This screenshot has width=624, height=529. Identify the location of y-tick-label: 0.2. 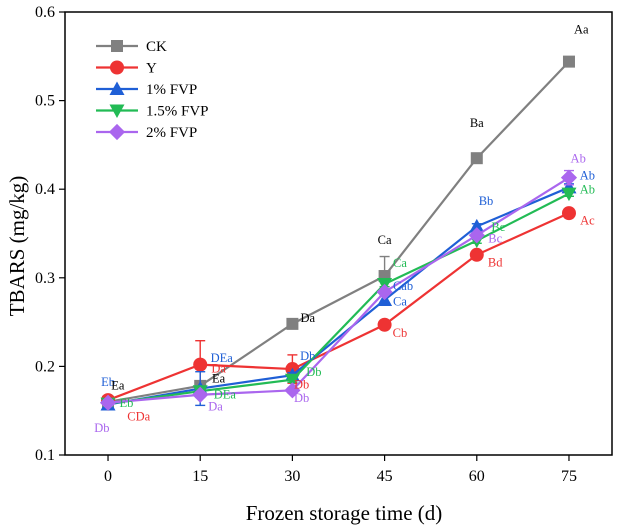
(45, 366).